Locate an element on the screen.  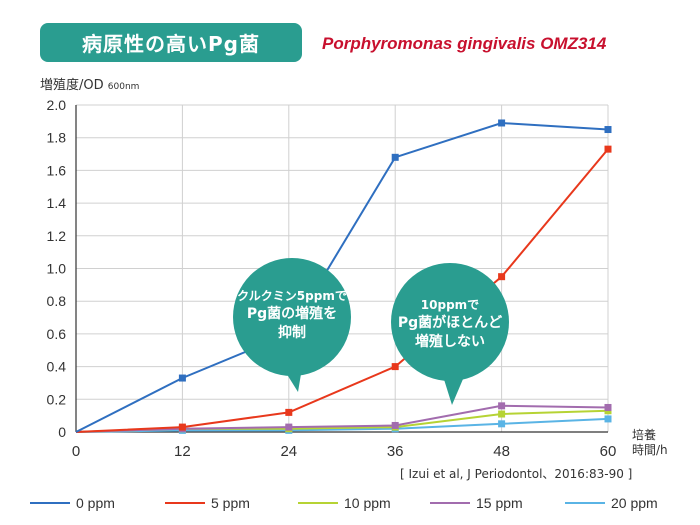
legend-item: 15 ppm is located at coordinates (476, 503).